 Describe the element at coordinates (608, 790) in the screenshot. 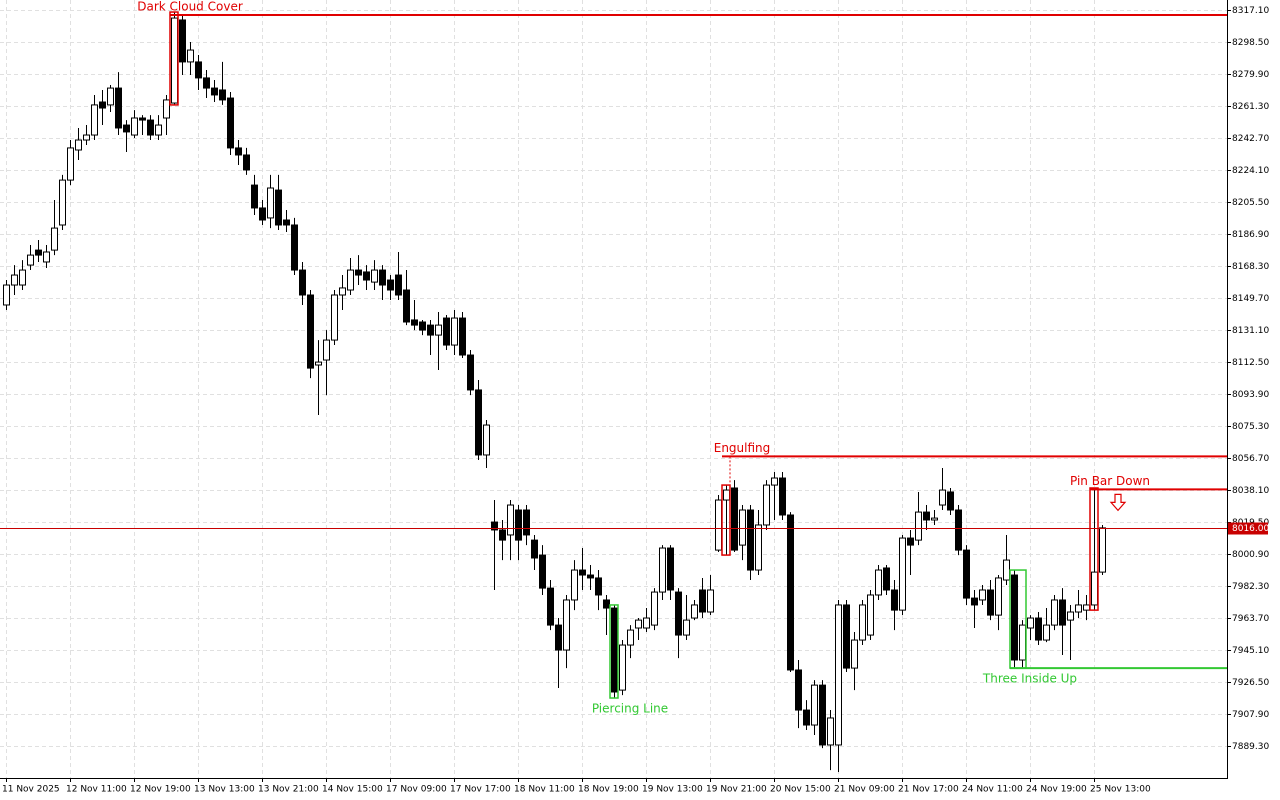

I see `x-tick-label: 18 Nov 19:00` at that location.